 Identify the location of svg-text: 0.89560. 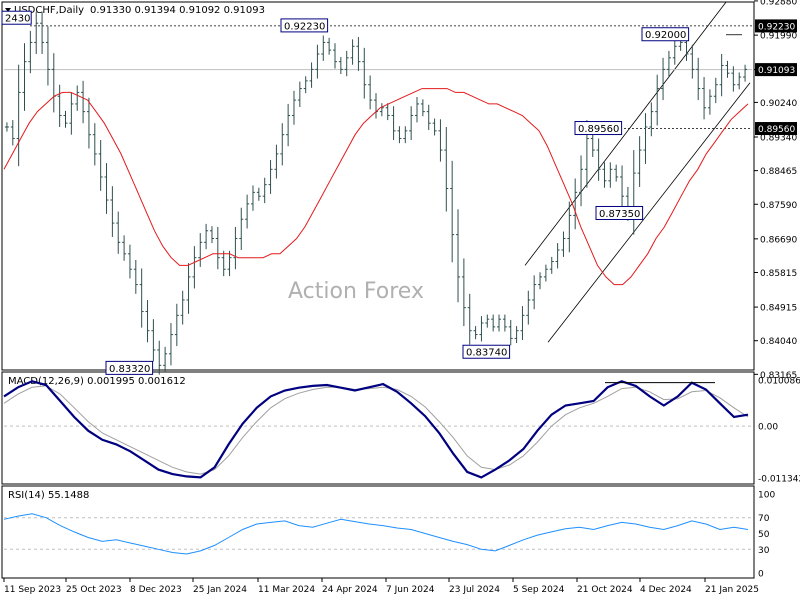
(776, 130).